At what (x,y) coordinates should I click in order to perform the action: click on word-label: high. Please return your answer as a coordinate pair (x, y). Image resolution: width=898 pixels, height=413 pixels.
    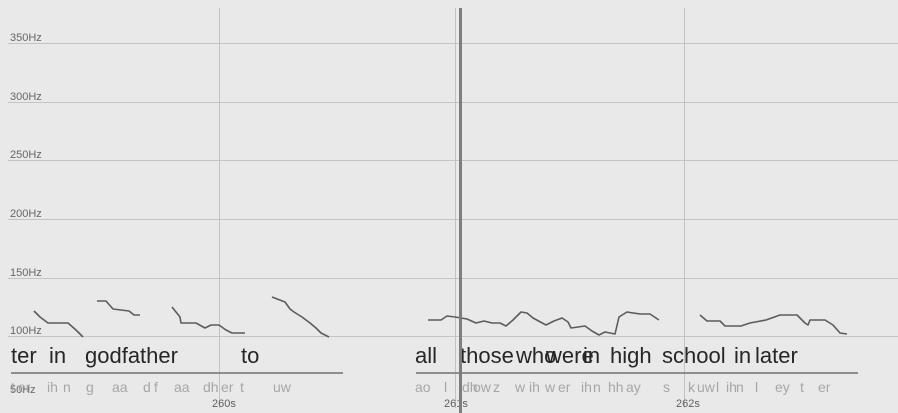
    Looking at the image, I should click on (631, 355).